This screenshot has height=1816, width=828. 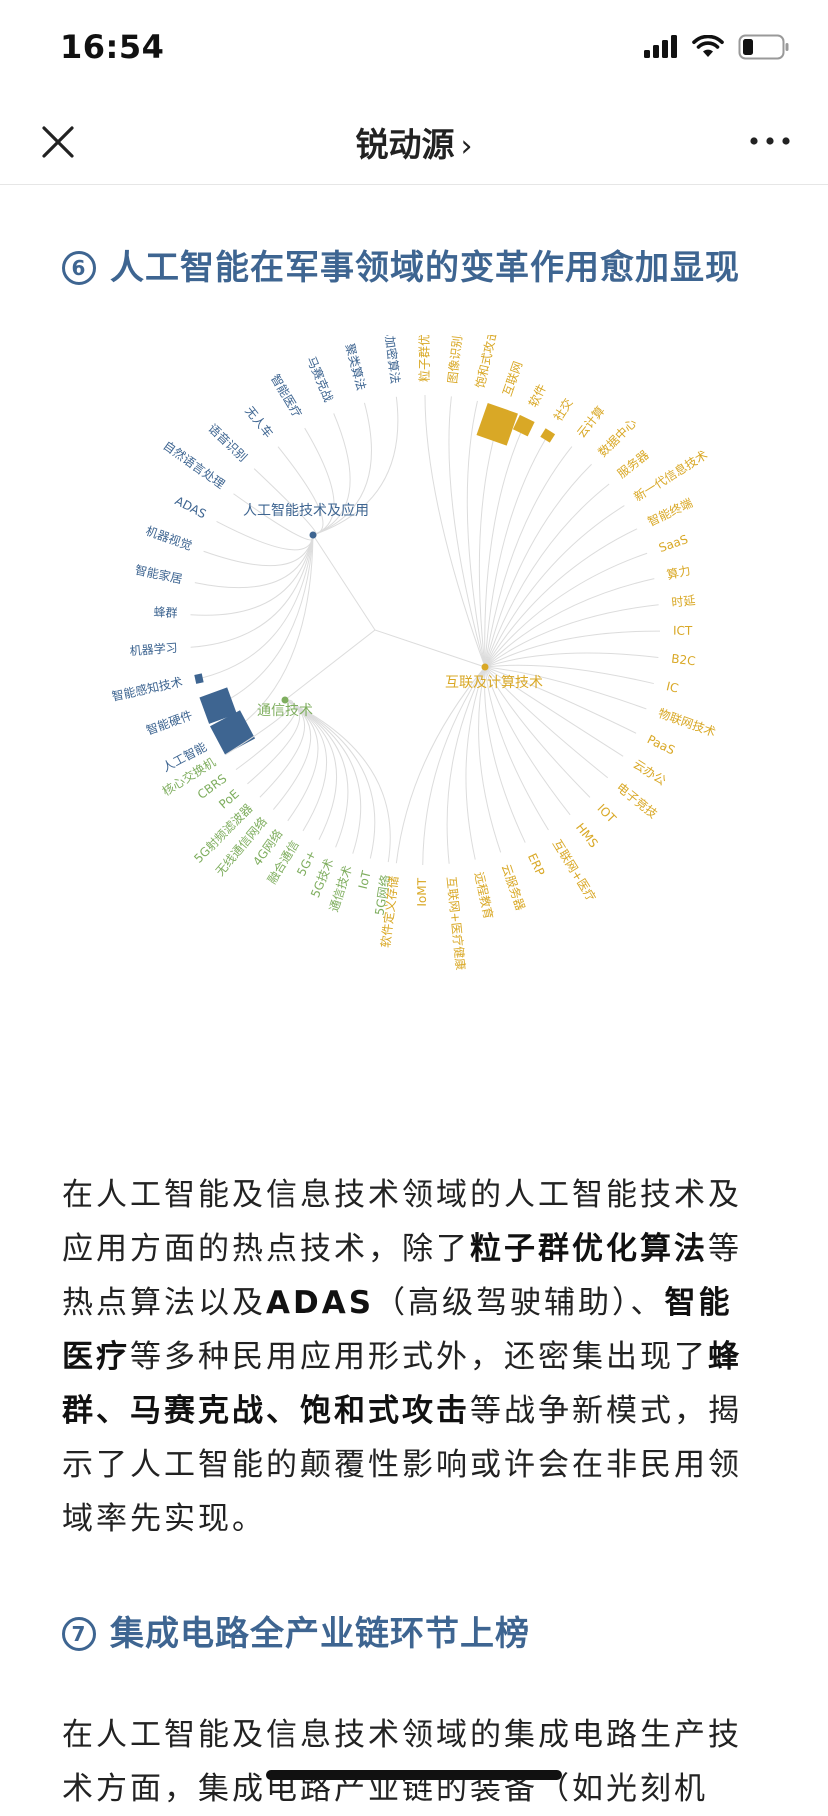 What do you see at coordinates (193, 465) in the screenshot?
I see `leaf-label: 自然语言处理` at bounding box center [193, 465].